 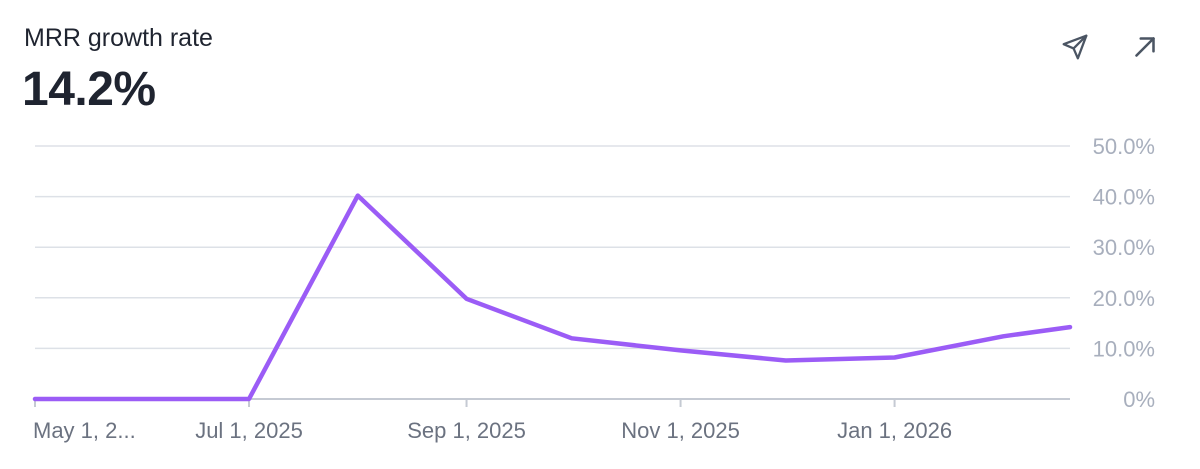 What do you see at coordinates (118, 38) in the screenshot?
I see `metric-title: MRR growth rate` at bounding box center [118, 38].